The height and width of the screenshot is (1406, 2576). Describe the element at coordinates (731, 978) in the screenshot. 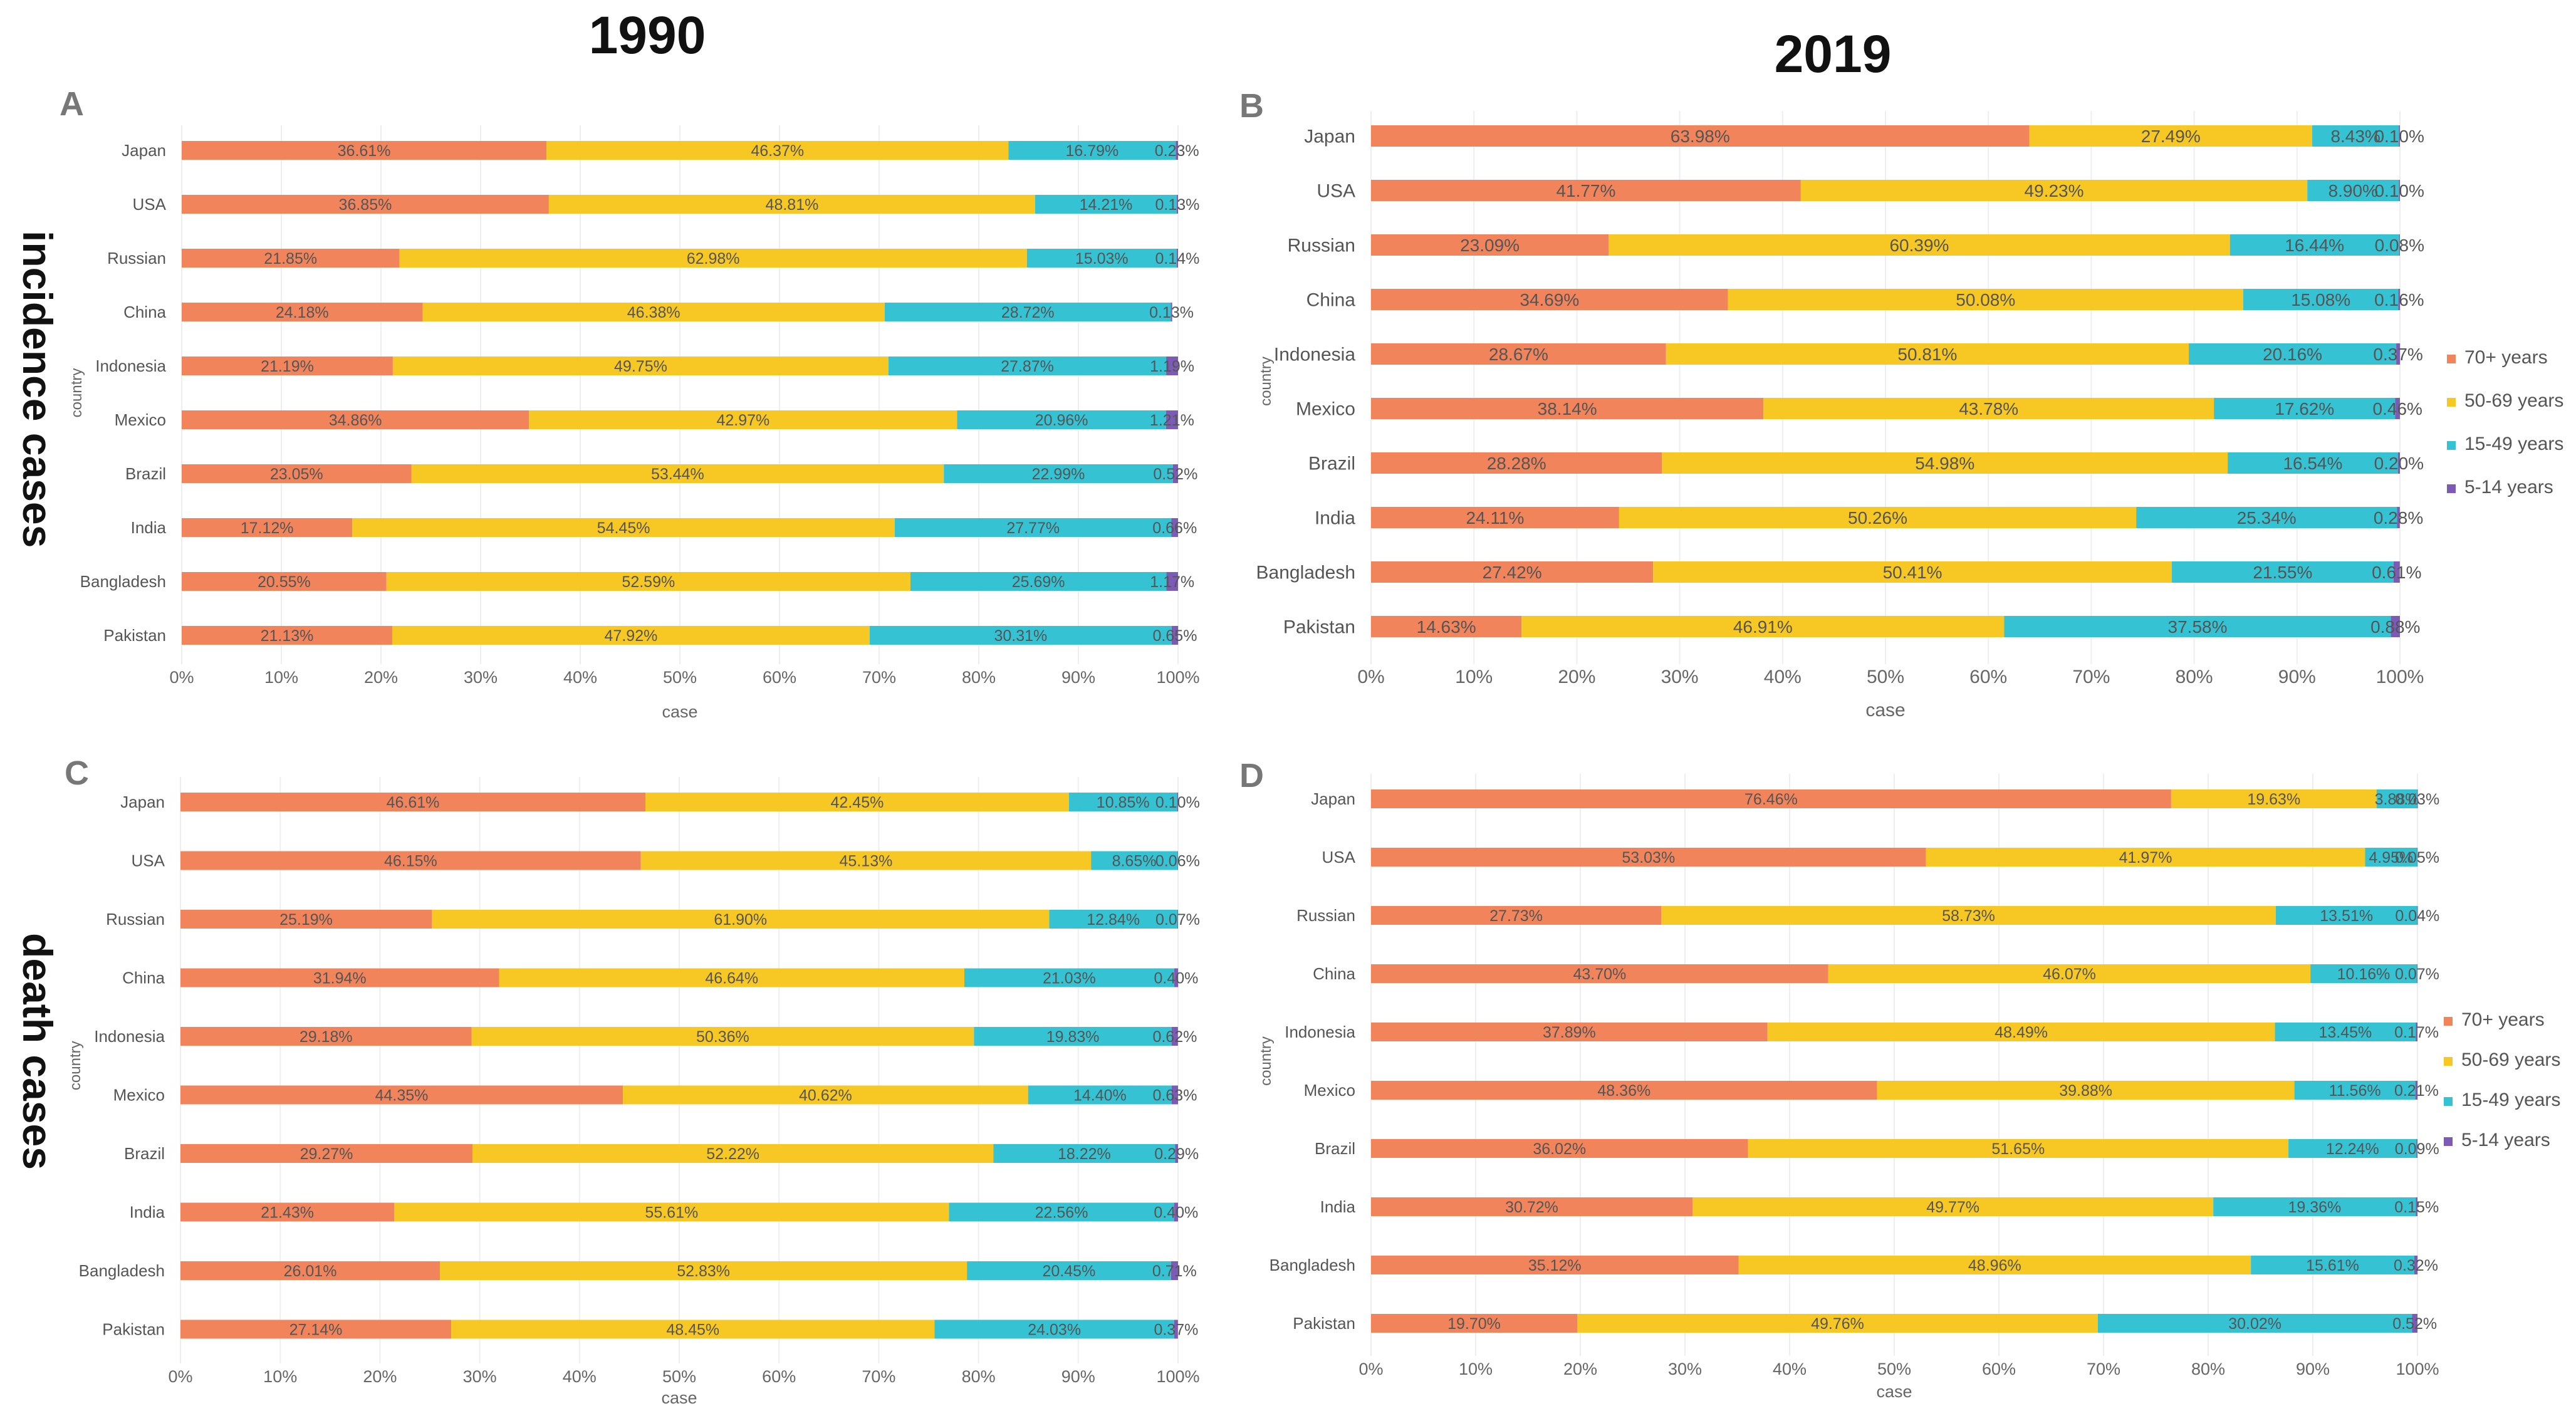

I see `data-label-china-50-69-years: 46.64%` at that location.